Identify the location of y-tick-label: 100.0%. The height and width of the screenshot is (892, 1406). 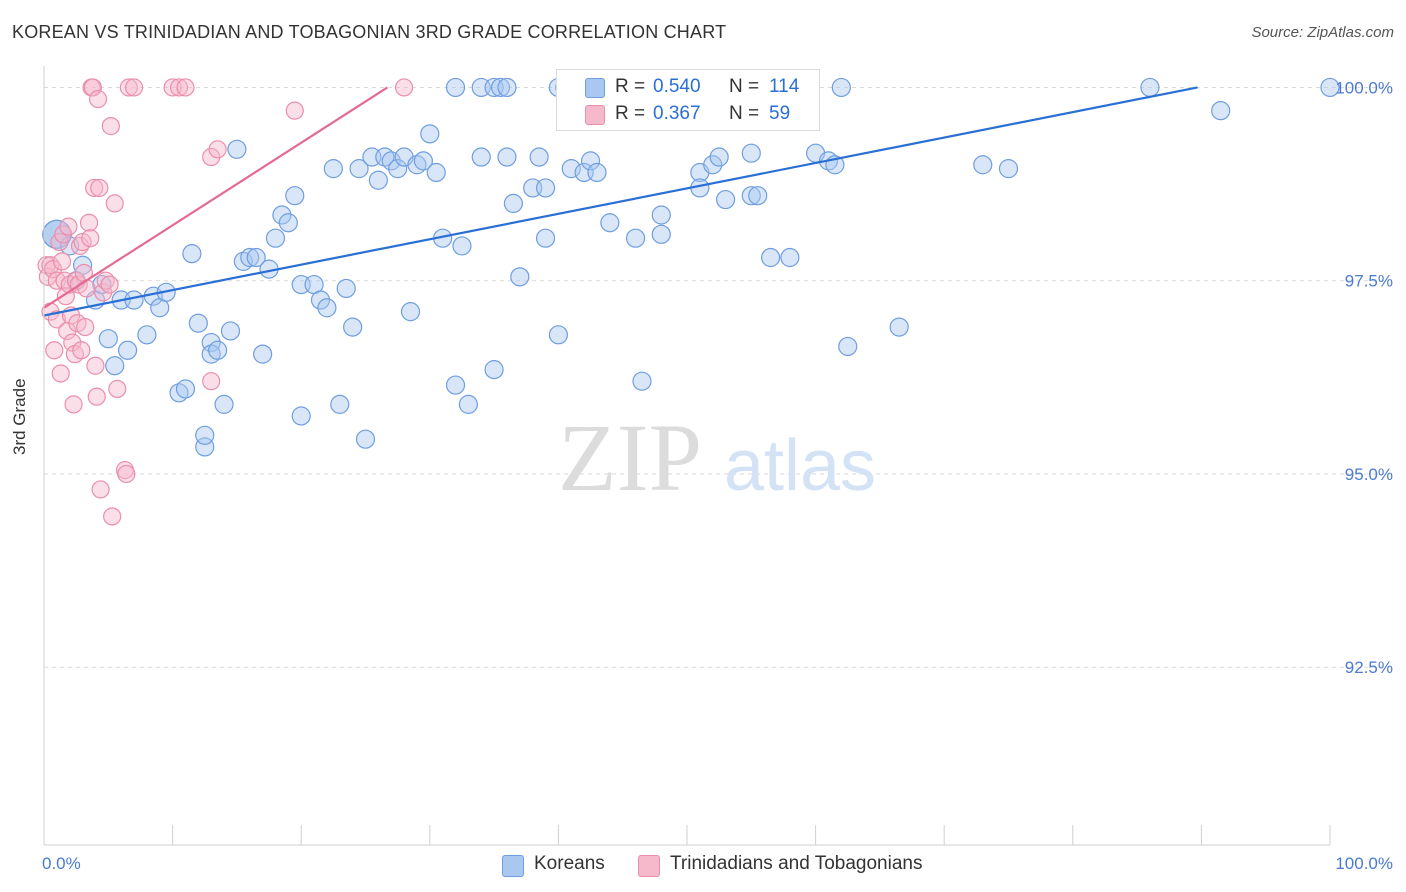
(1364, 87).